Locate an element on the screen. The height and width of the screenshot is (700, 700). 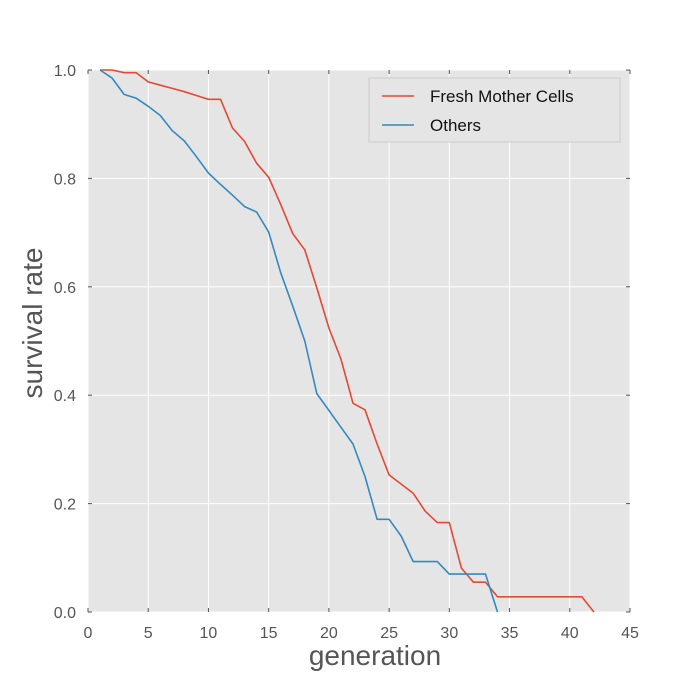
x-axis-label: generation is located at coordinates (375, 655).